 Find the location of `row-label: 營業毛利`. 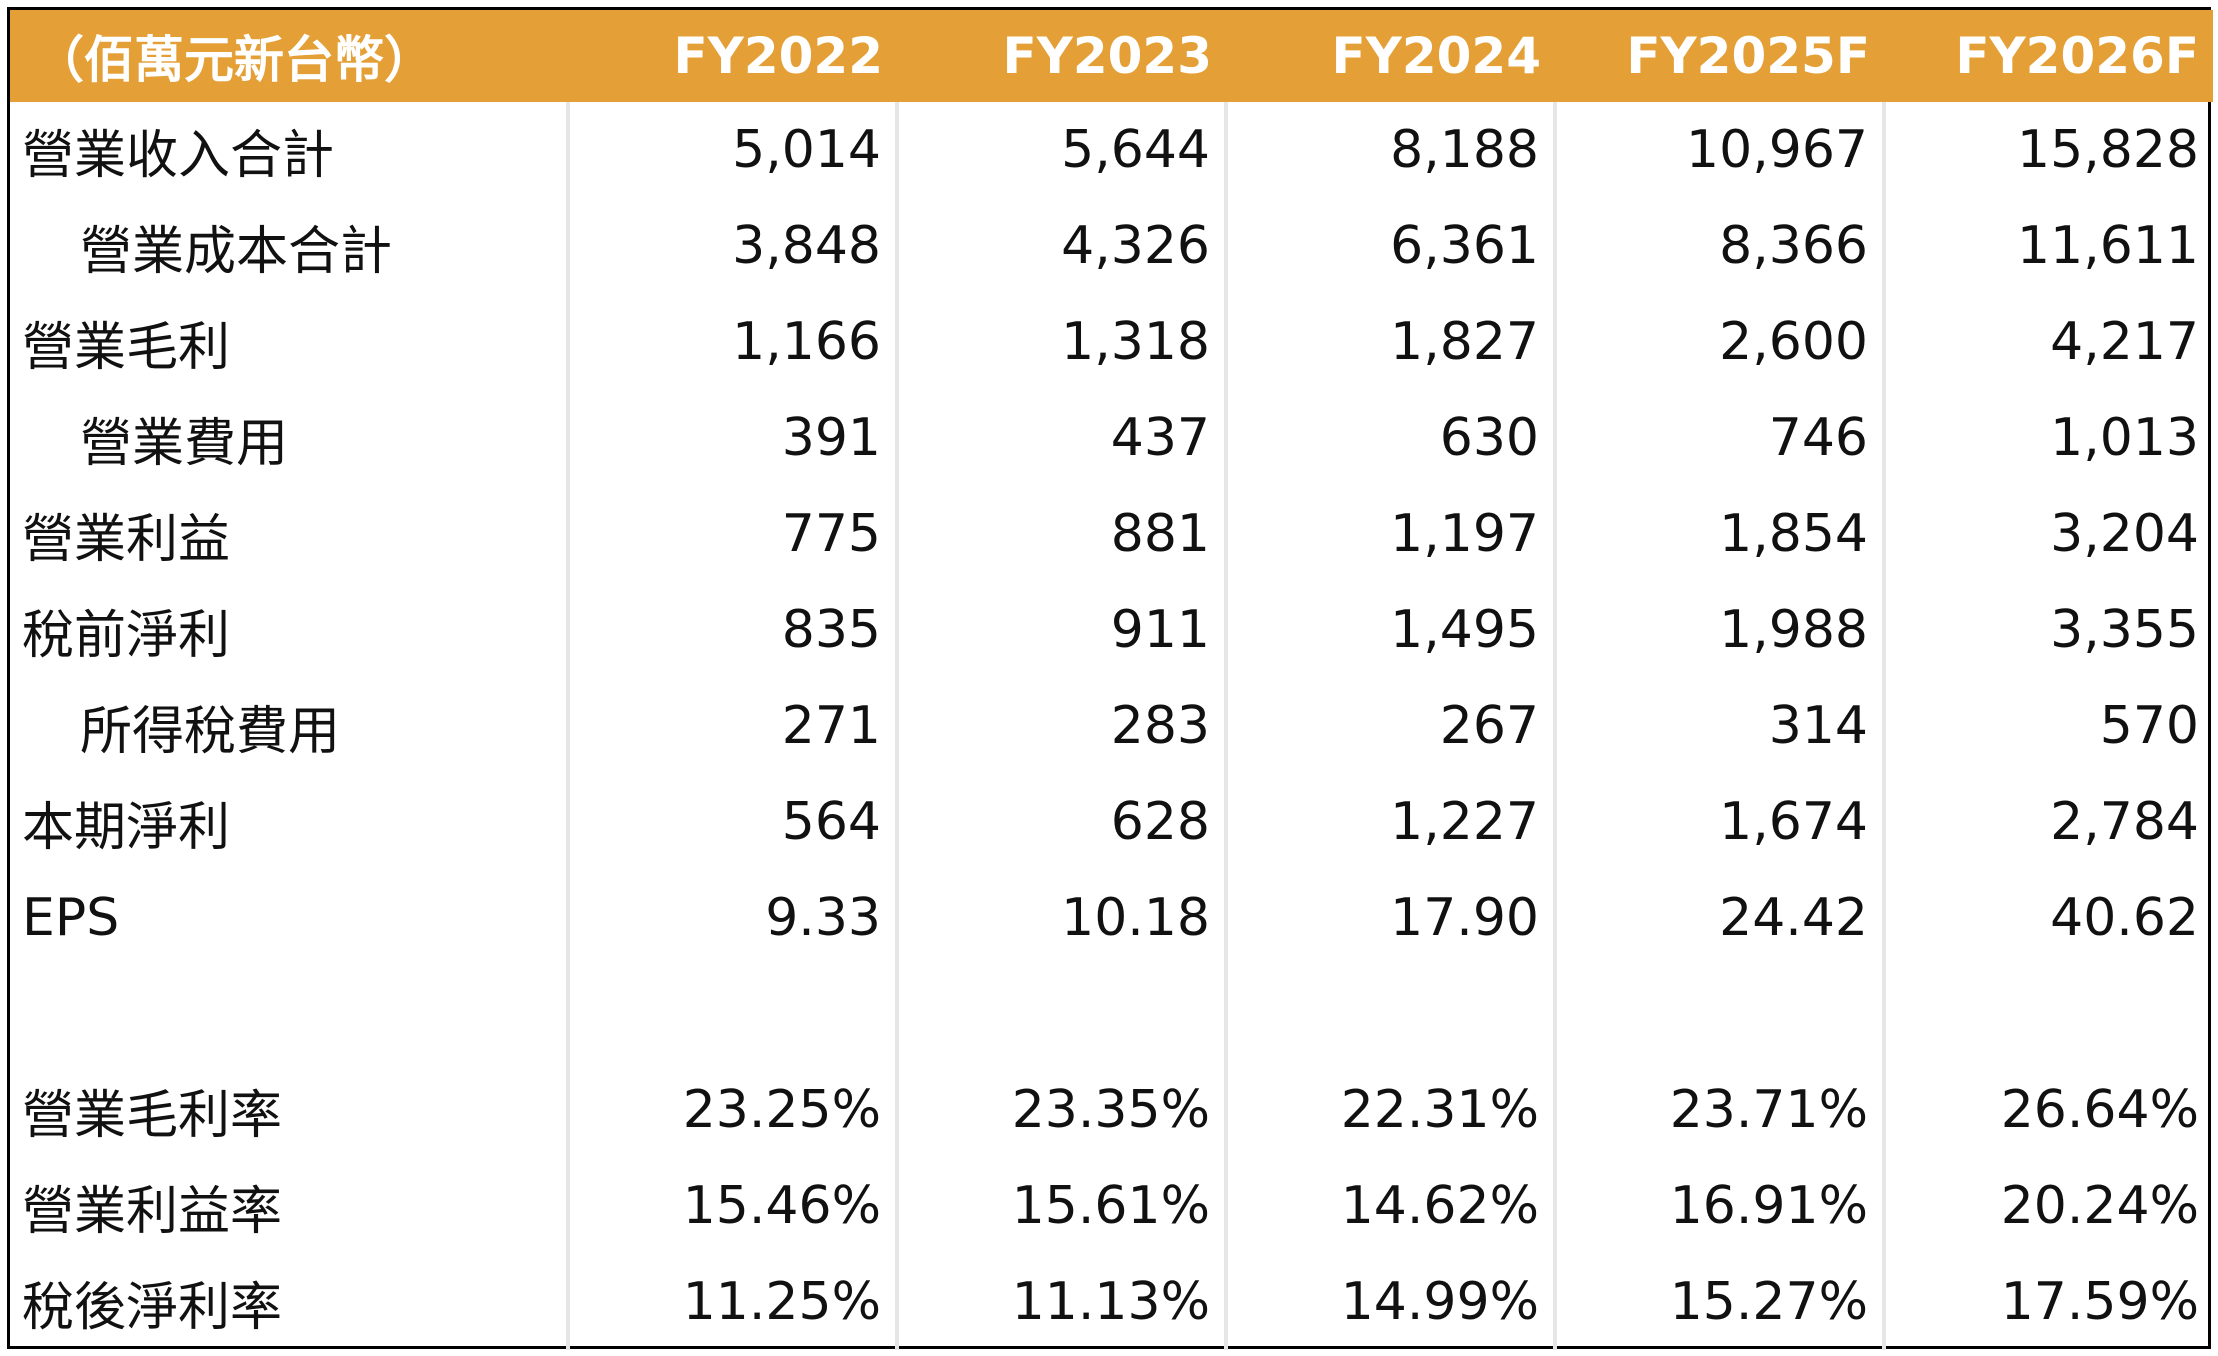

row-label: 營業毛利 is located at coordinates (126, 347).